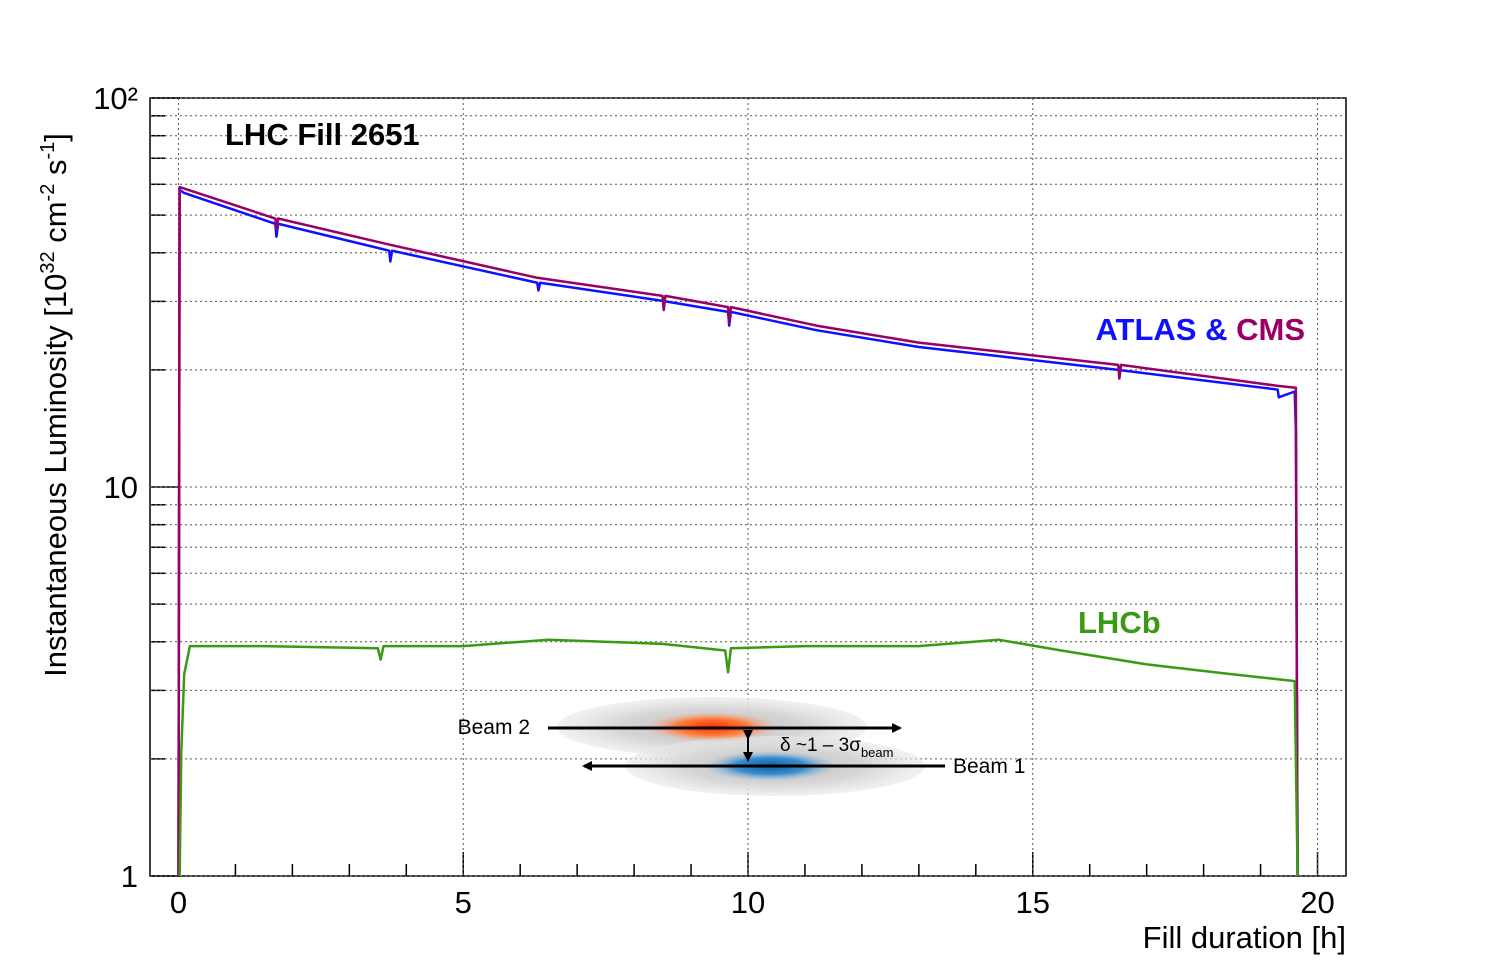 The width and height of the screenshot is (1496, 974). What do you see at coordinates (55, 137) in the screenshot?
I see `y-label-text: ]` at bounding box center [55, 137].